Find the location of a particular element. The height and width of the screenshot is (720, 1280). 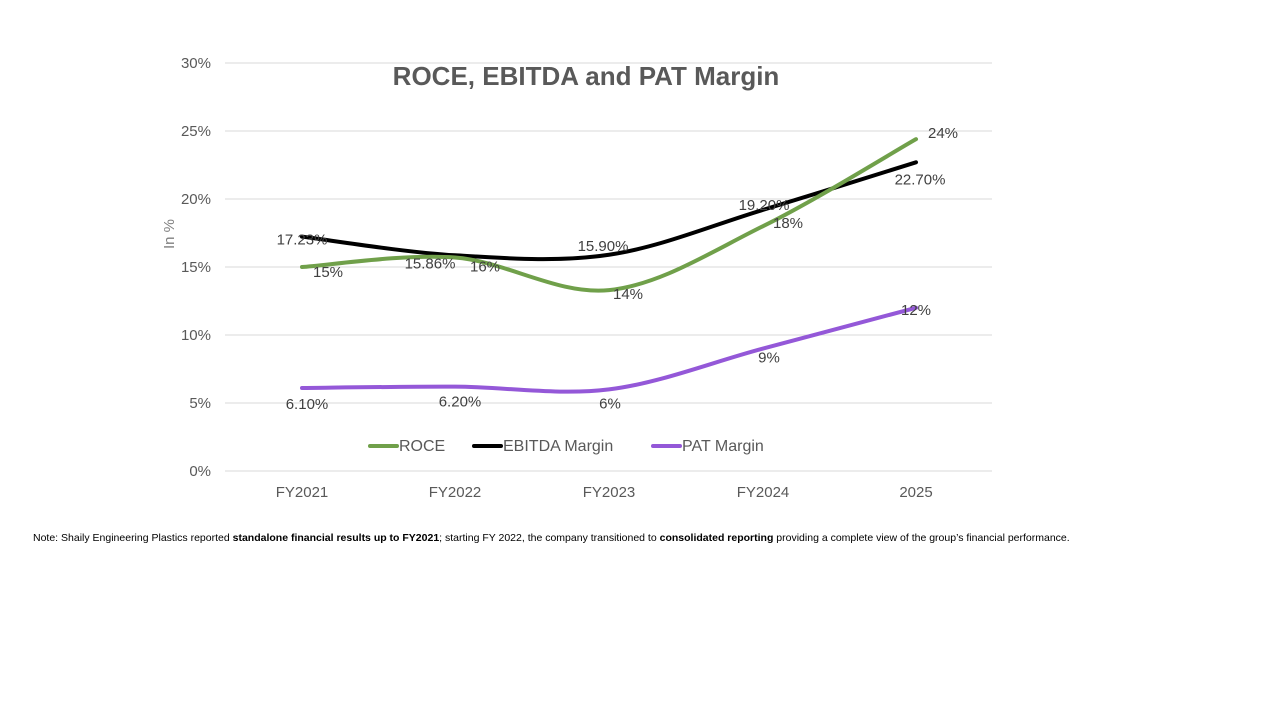

y-tick-label: 5% is located at coordinates (200, 403).